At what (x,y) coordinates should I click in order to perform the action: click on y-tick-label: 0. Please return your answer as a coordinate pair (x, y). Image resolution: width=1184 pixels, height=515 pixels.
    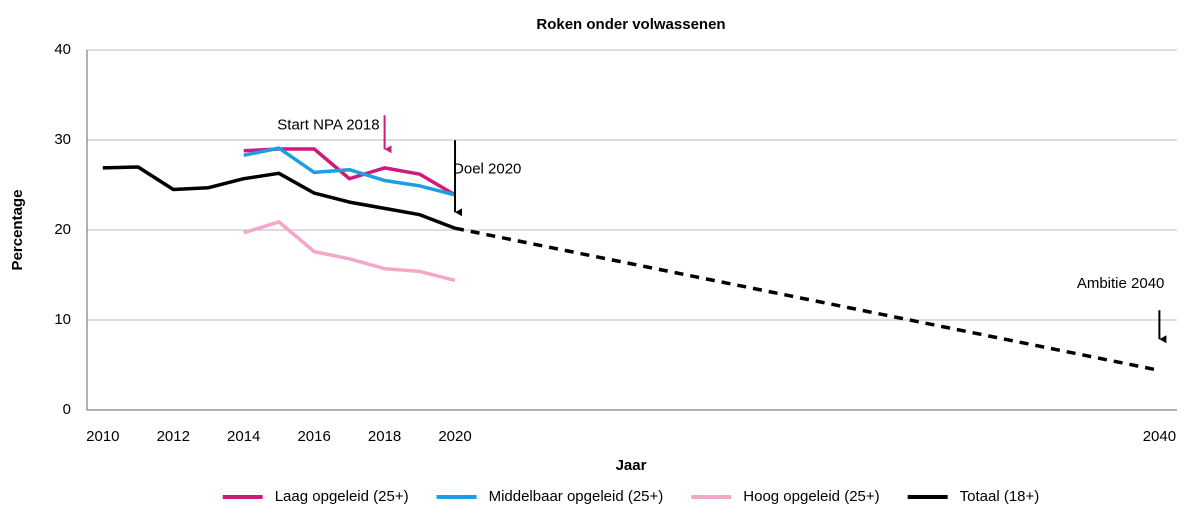
    Looking at the image, I should click on (67, 409).